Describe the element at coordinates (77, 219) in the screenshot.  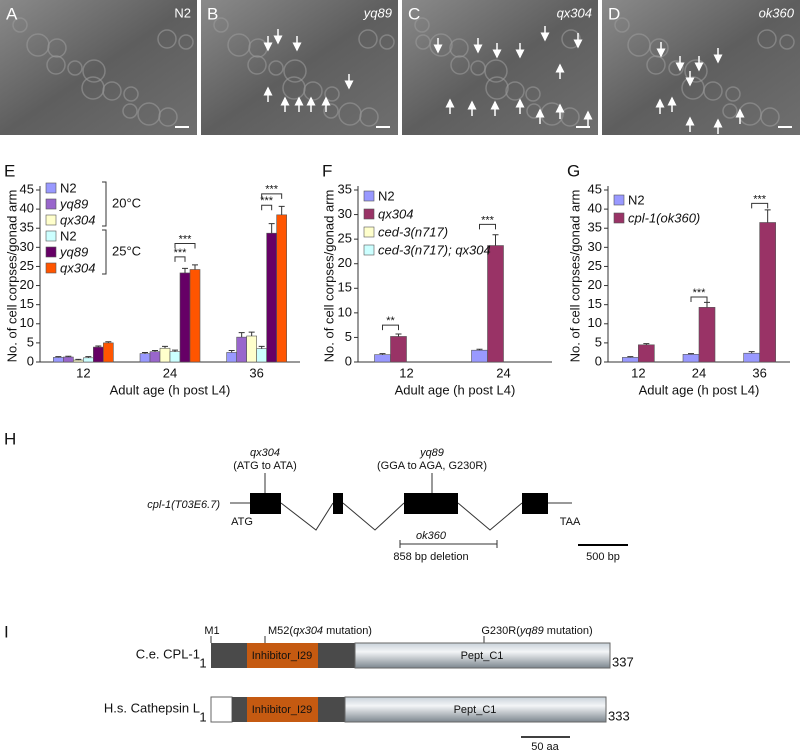
I see `legend-label: qx304` at that location.